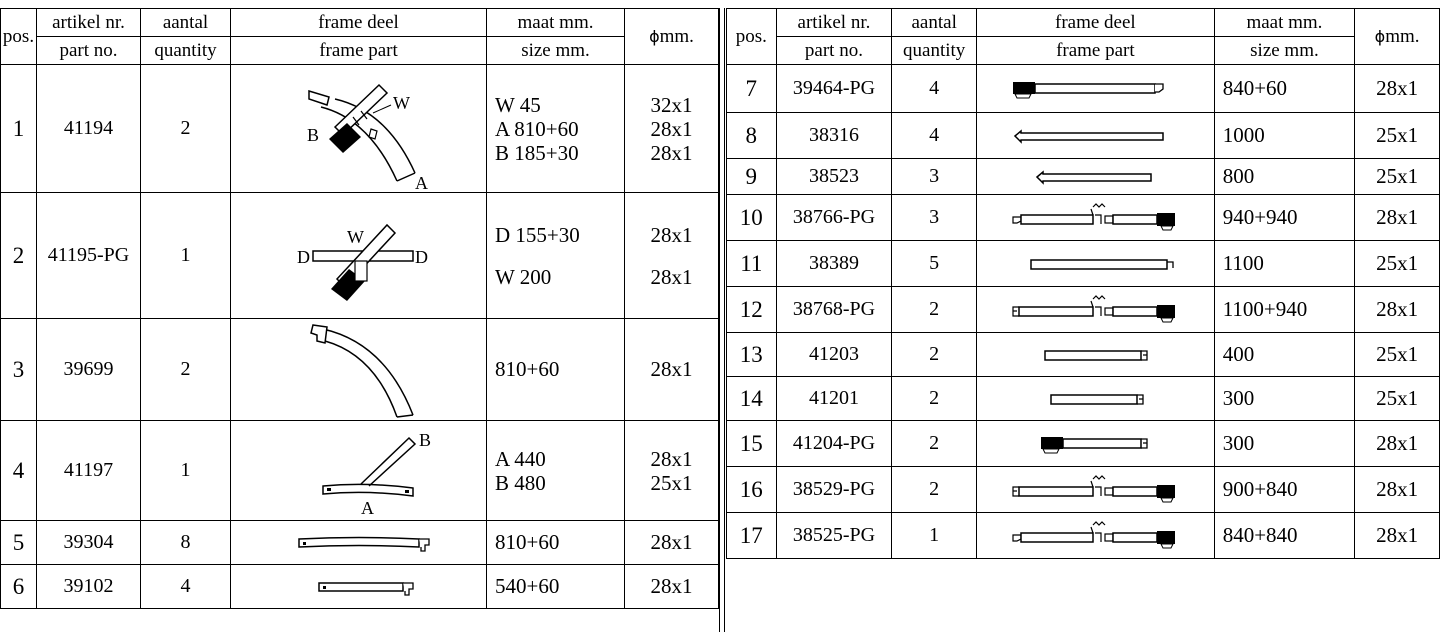 This screenshot has height=639, width=1447. What do you see at coordinates (751, 354) in the screenshot?
I see `pos-cell: 13` at bounding box center [751, 354].